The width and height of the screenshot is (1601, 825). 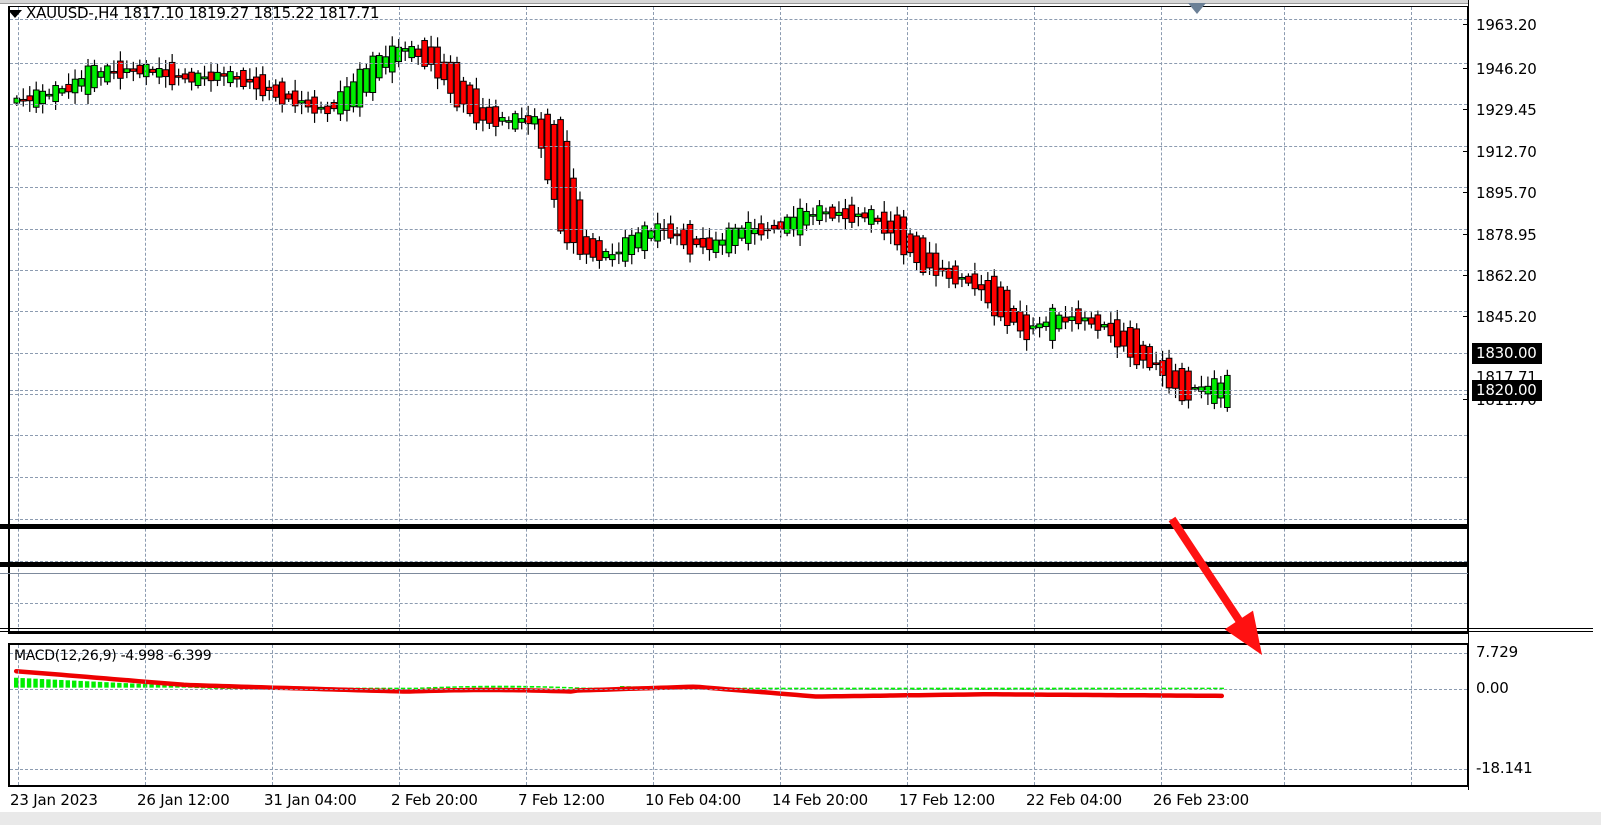 What do you see at coordinates (1506, 235) in the screenshot?
I see `price-axis-label: 1878.95` at bounding box center [1506, 235].